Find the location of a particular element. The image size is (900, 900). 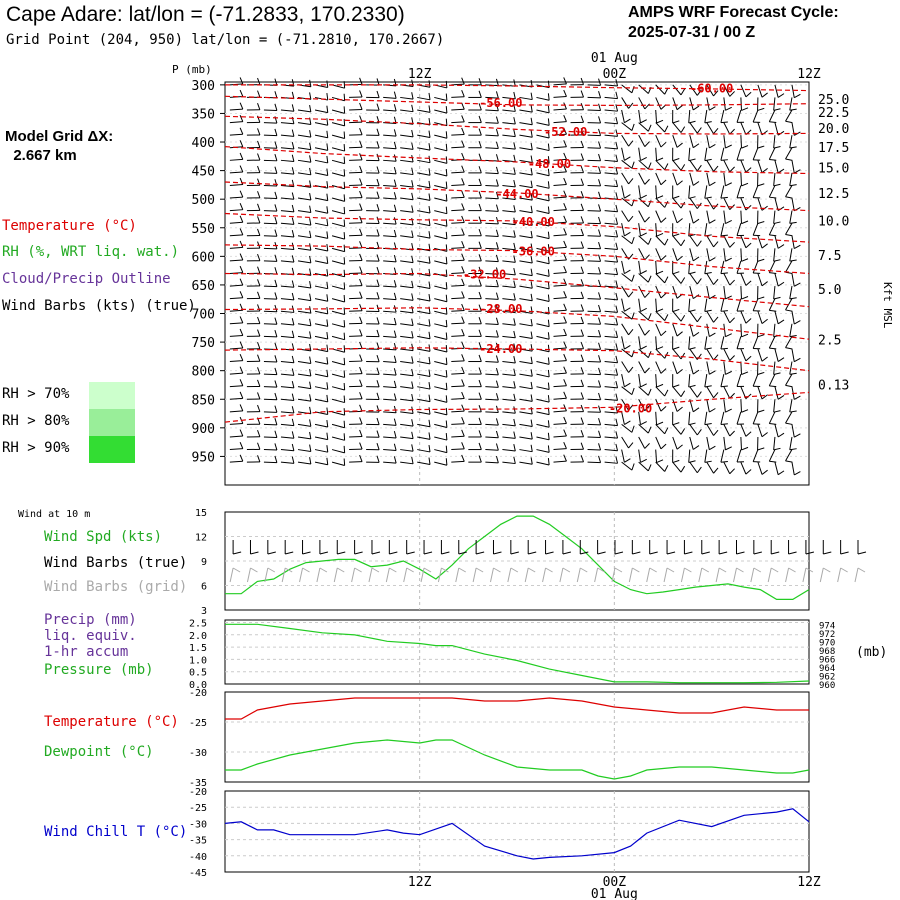

pressure-axis-label: P (mb) is located at coordinates (192, 69).